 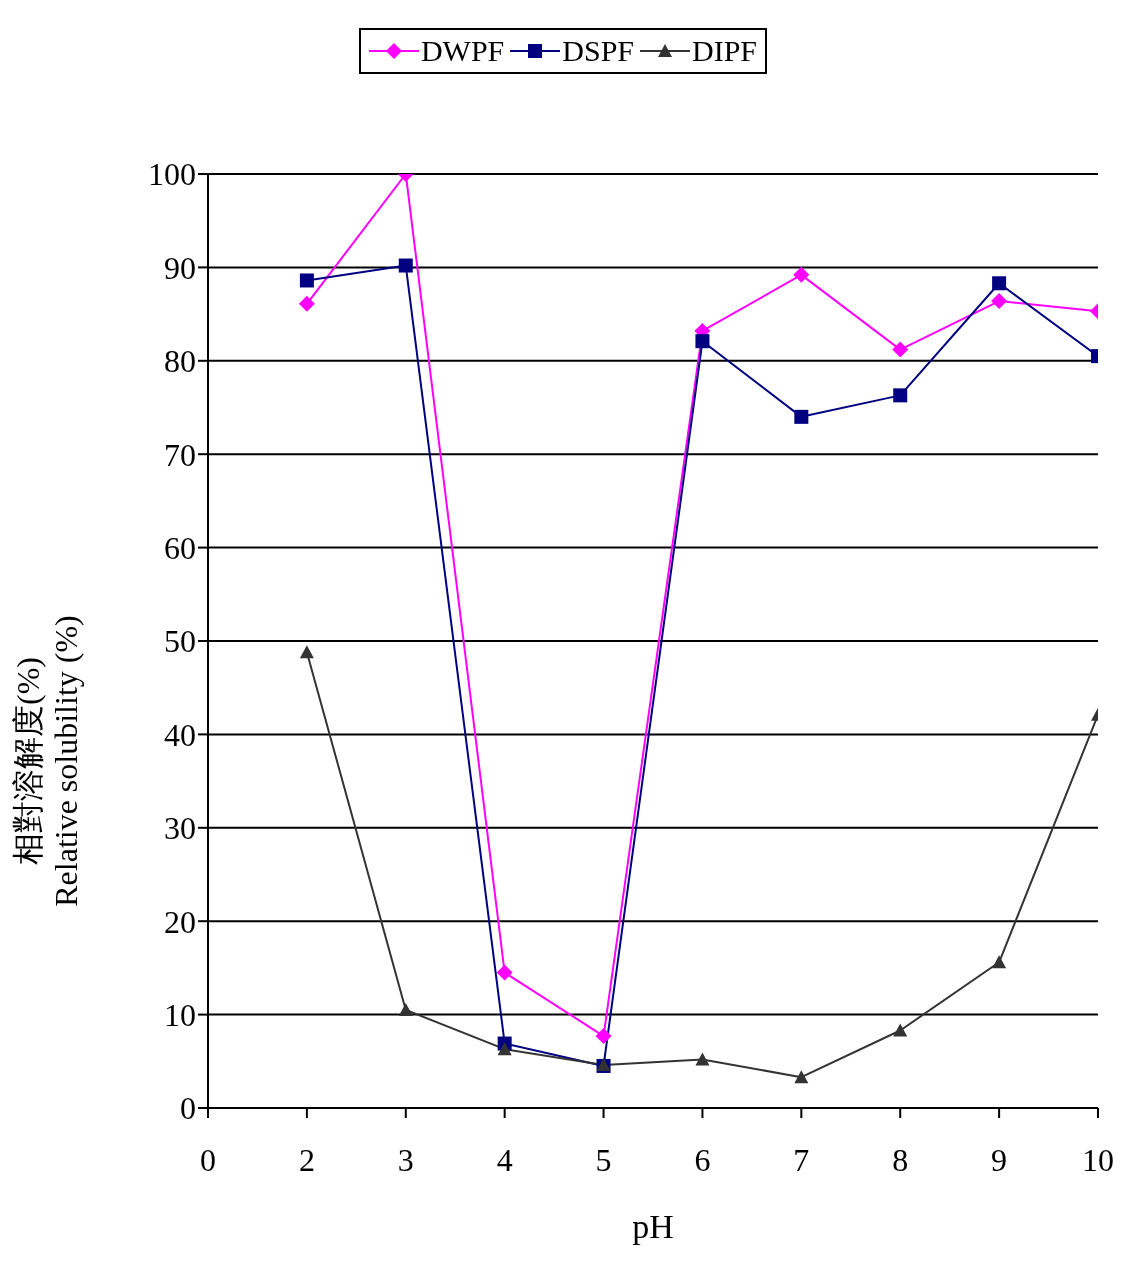 What do you see at coordinates (180, 828) in the screenshot?
I see `y-tick-label: 30` at bounding box center [180, 828].